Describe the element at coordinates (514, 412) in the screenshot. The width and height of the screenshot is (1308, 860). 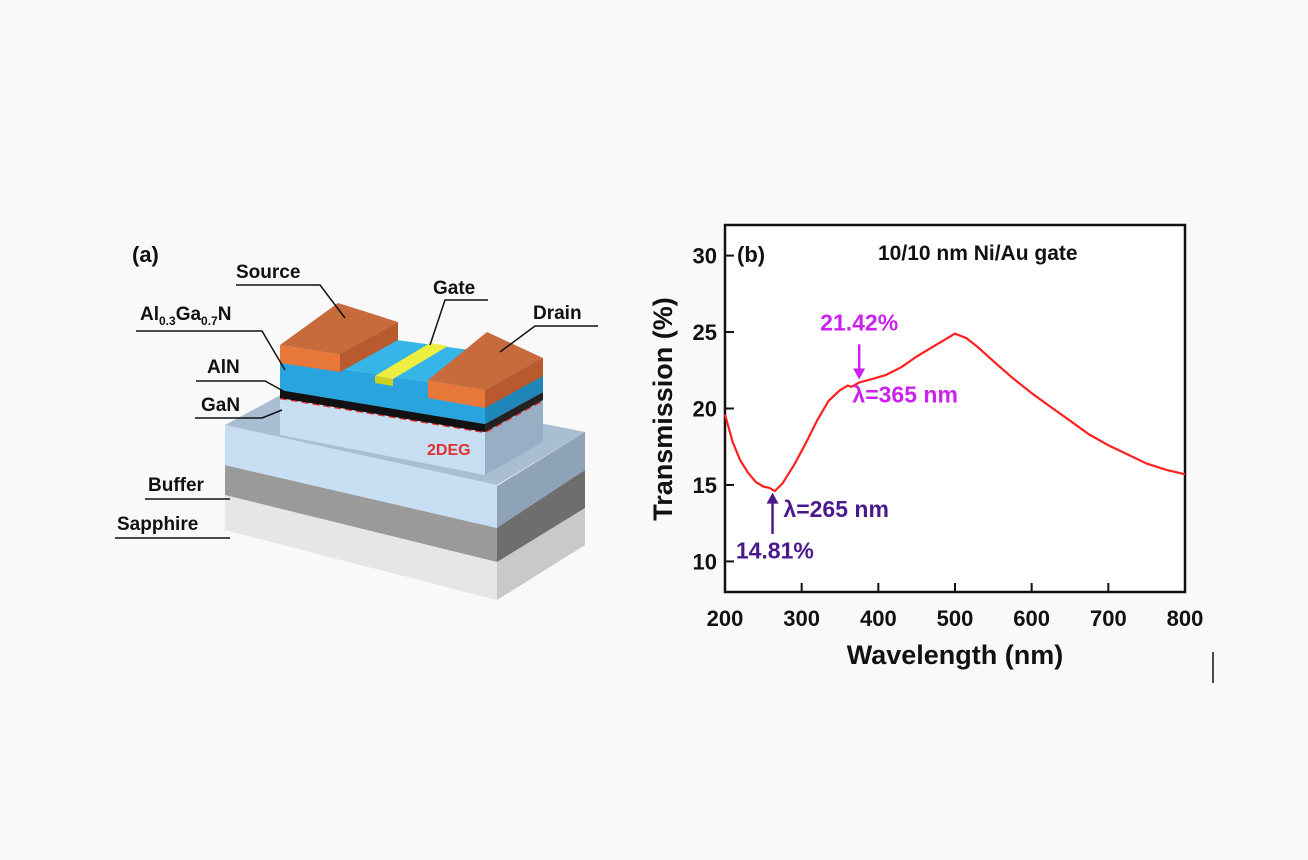
I see `aln-side-face` at that location.